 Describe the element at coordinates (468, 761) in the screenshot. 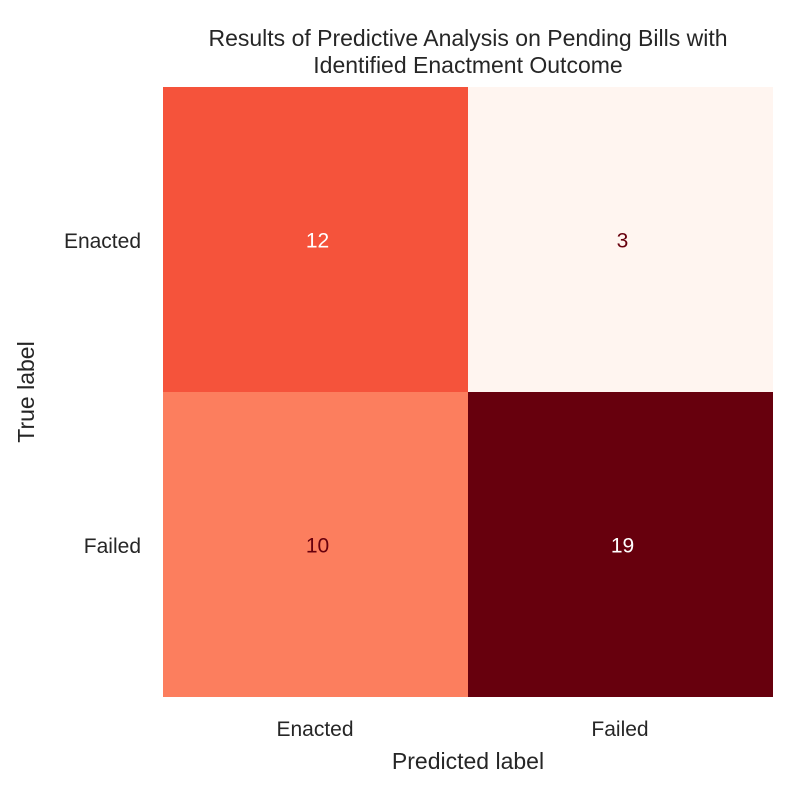

I see `x-axis-label: Predicted label` at that location.